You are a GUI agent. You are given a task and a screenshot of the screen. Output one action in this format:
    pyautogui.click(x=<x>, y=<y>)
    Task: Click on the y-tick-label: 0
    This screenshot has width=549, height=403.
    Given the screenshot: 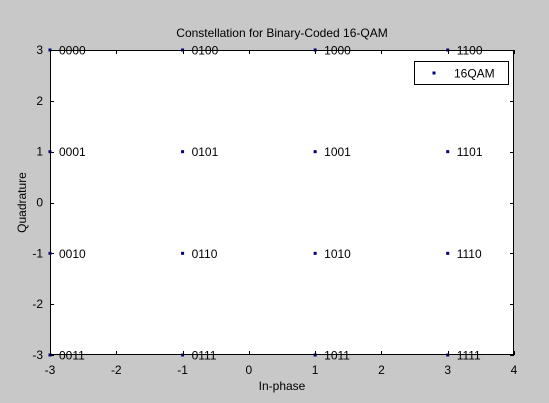 What is the action you would take?
    pyautogui.click(x=39, y=203)
    